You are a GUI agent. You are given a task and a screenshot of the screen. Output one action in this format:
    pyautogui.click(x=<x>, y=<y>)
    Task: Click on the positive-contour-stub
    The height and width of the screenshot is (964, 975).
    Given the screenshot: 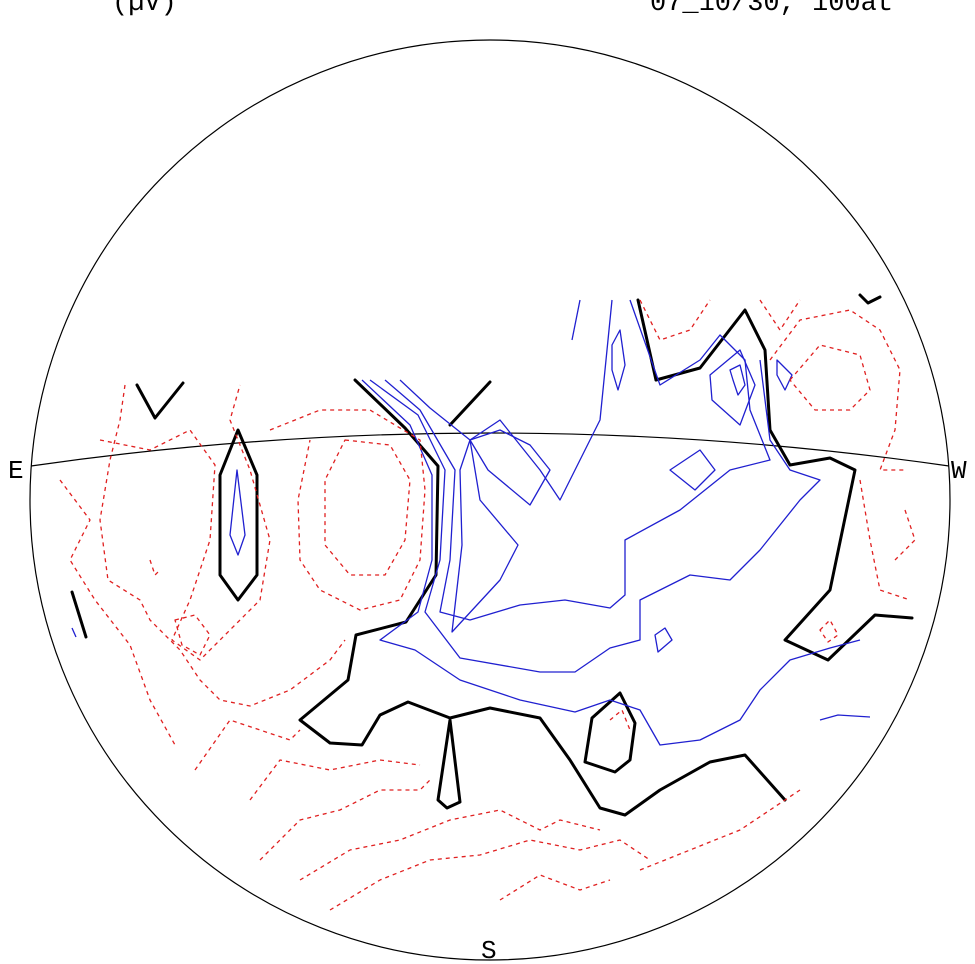 What is the action you would take?
    pyautogui.click(x=74, y=632)
    